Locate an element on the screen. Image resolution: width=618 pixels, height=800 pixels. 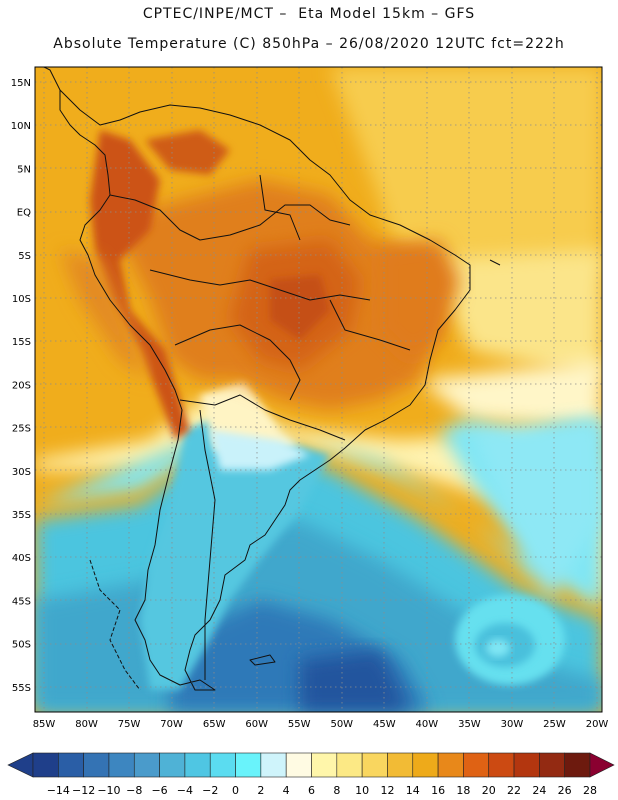
latitude-label: 5S is located at coordinates (24, 256).